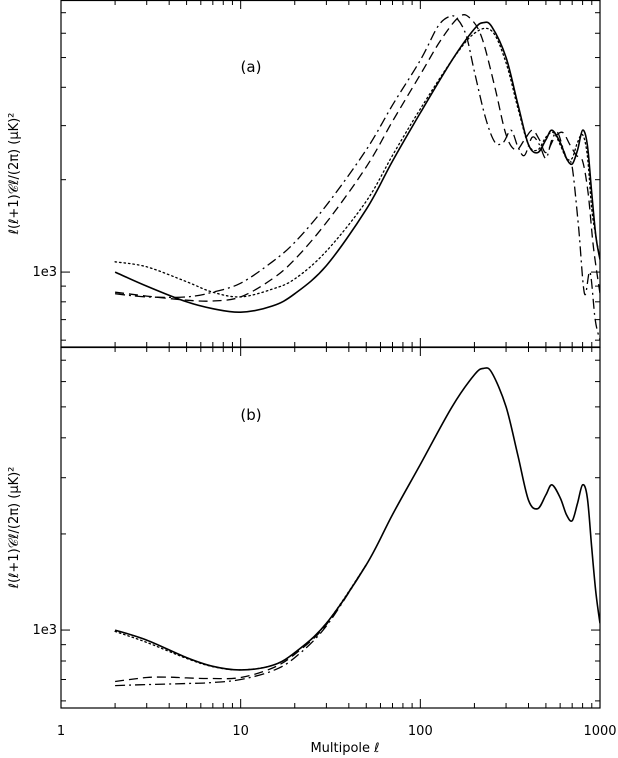  Describe the element at coordinates (251, 67) in the screenshot. I see `panel-label: (a)` at that location.